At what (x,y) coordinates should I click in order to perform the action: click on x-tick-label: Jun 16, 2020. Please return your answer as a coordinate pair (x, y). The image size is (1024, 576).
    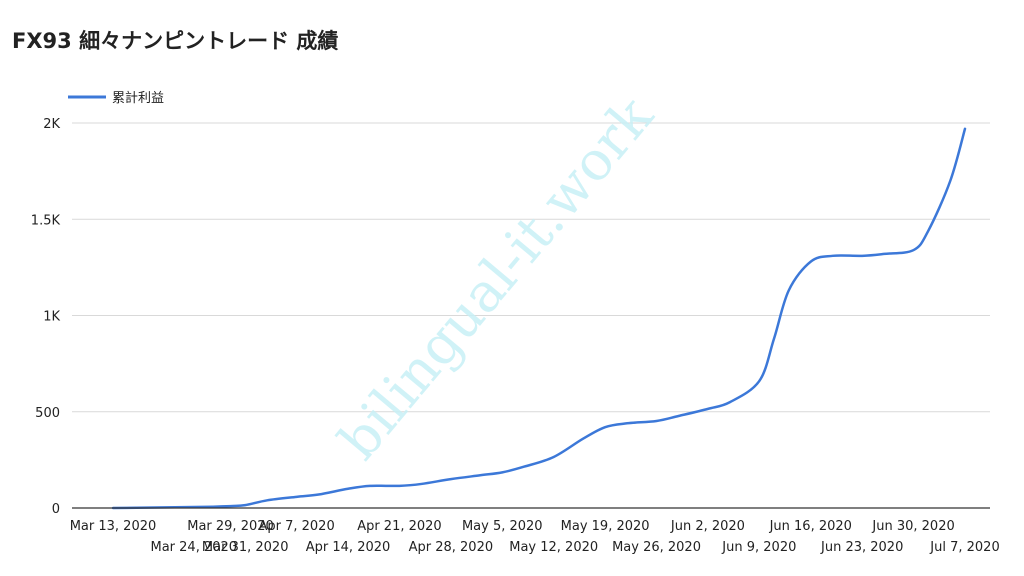
    Looking at the image, I should click on (810, 526).